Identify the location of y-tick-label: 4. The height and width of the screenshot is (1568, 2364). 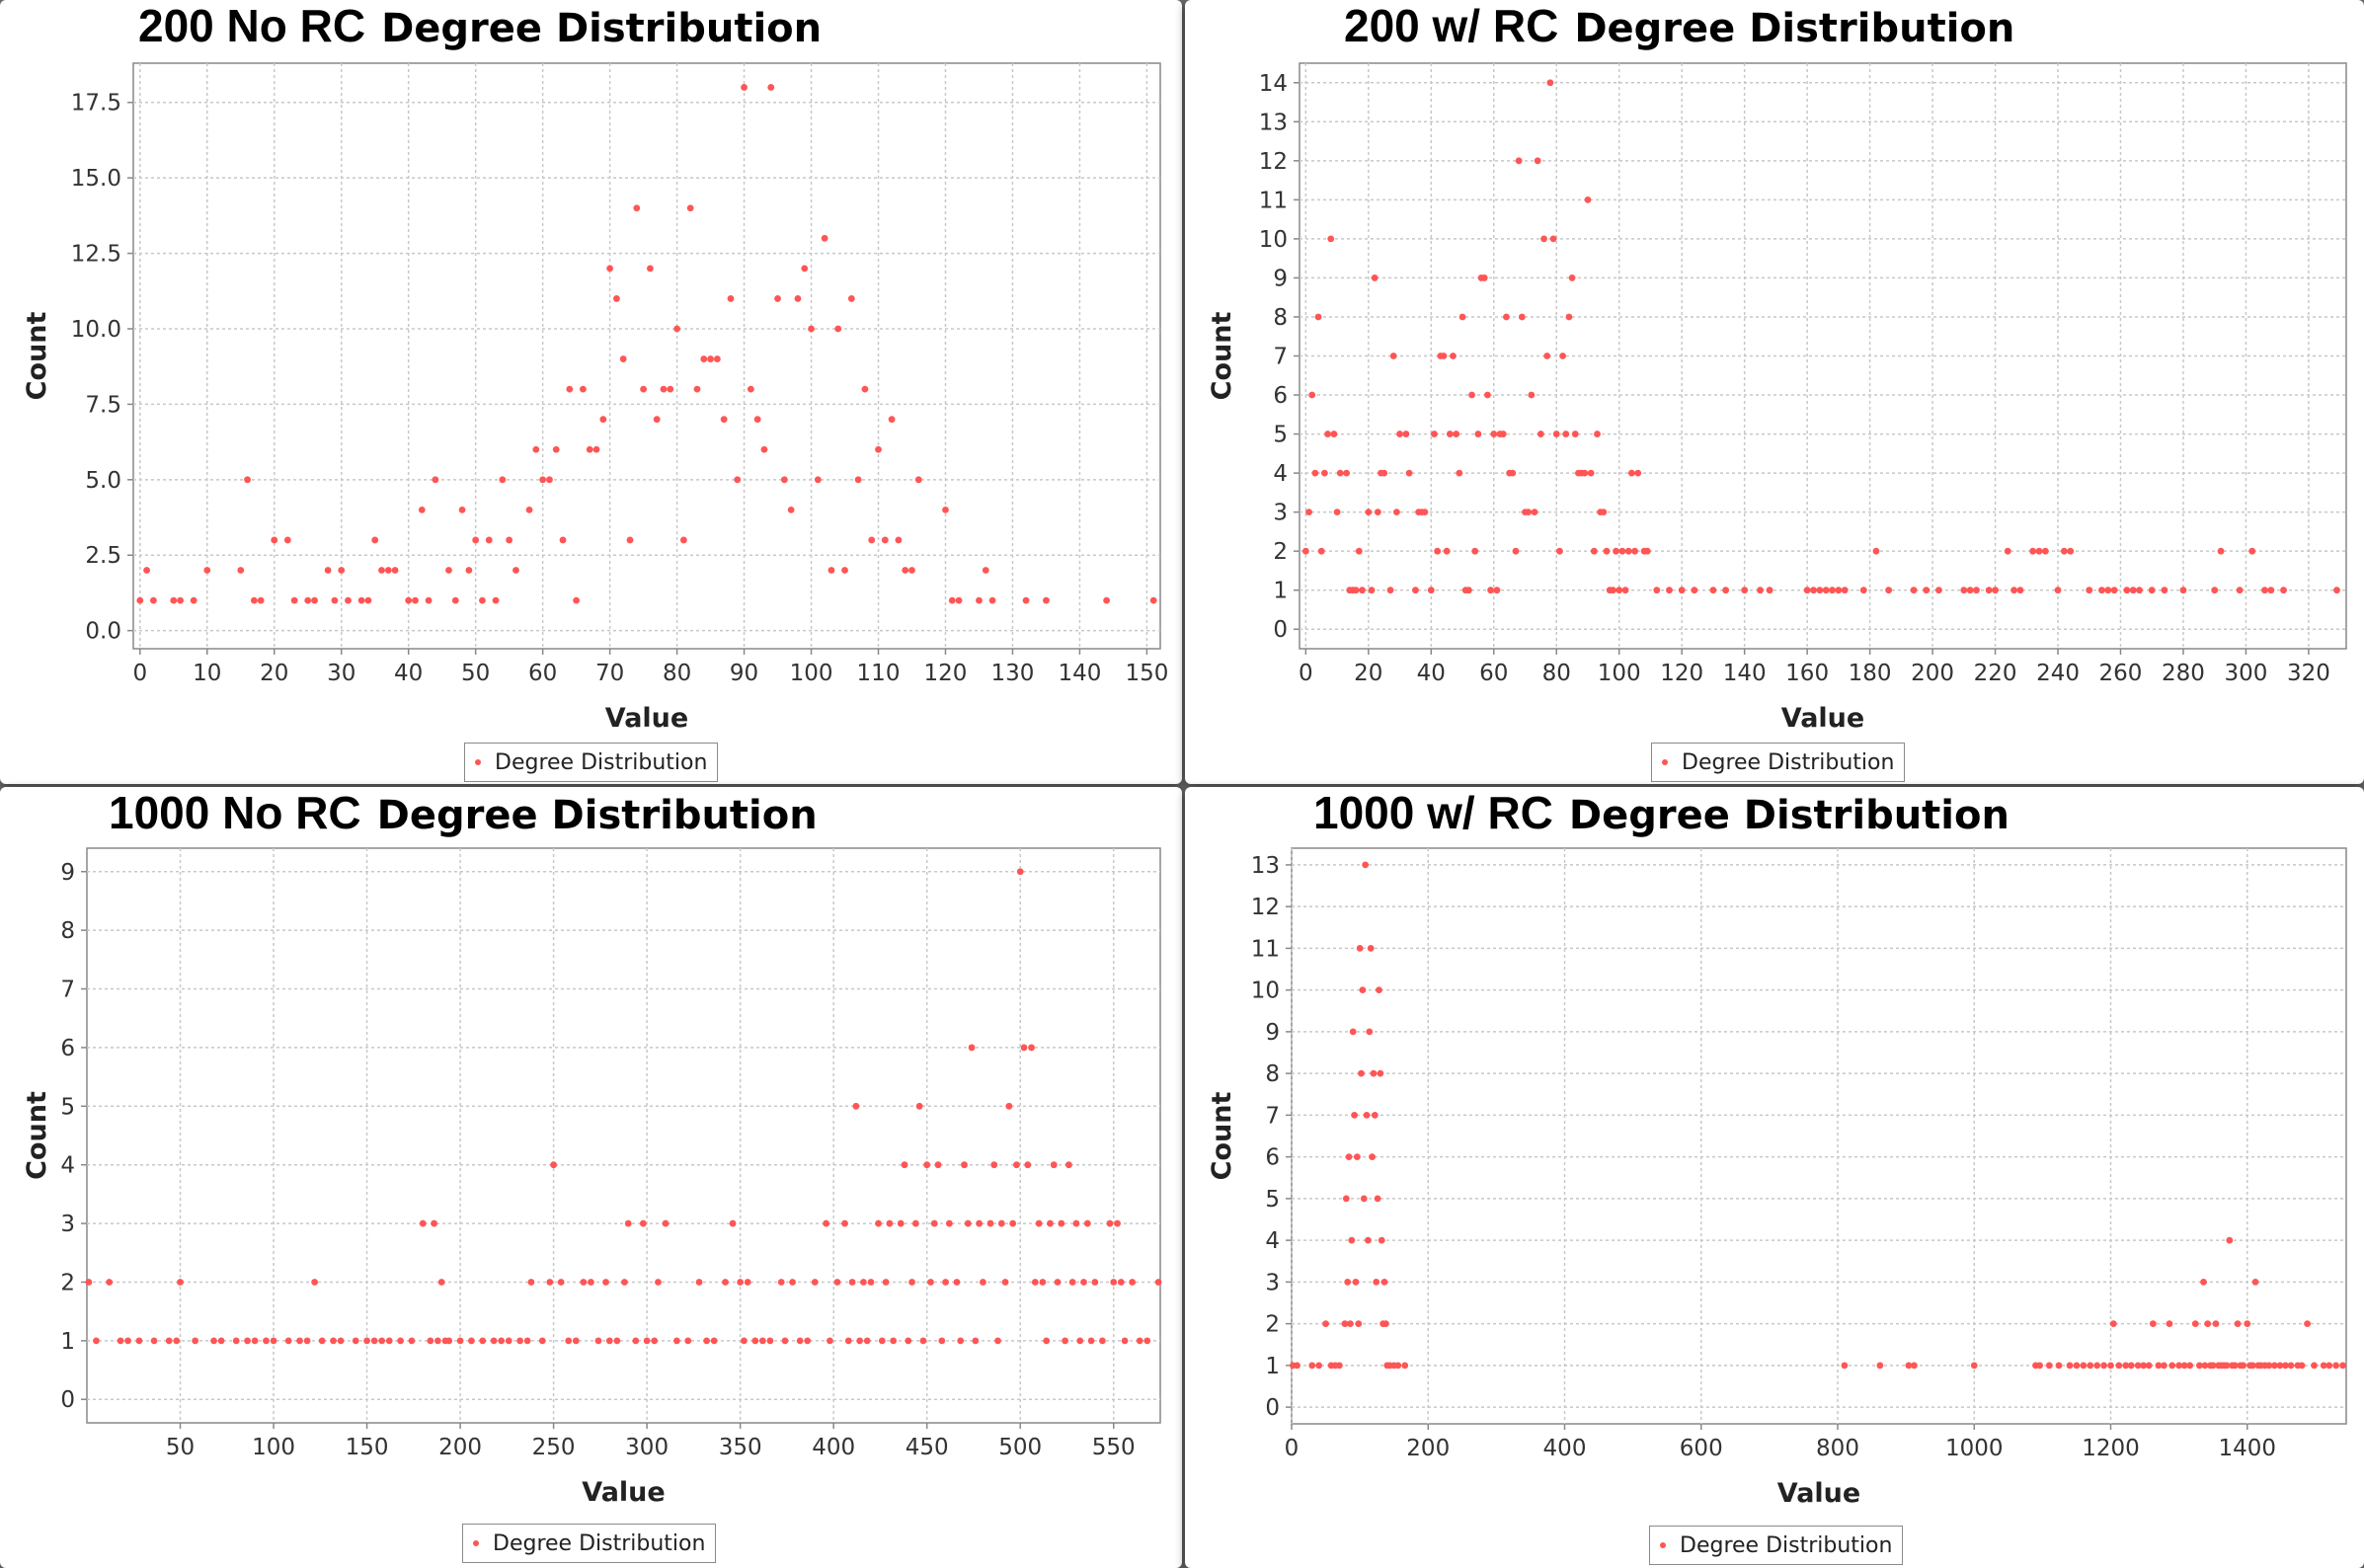
(1281, 474).